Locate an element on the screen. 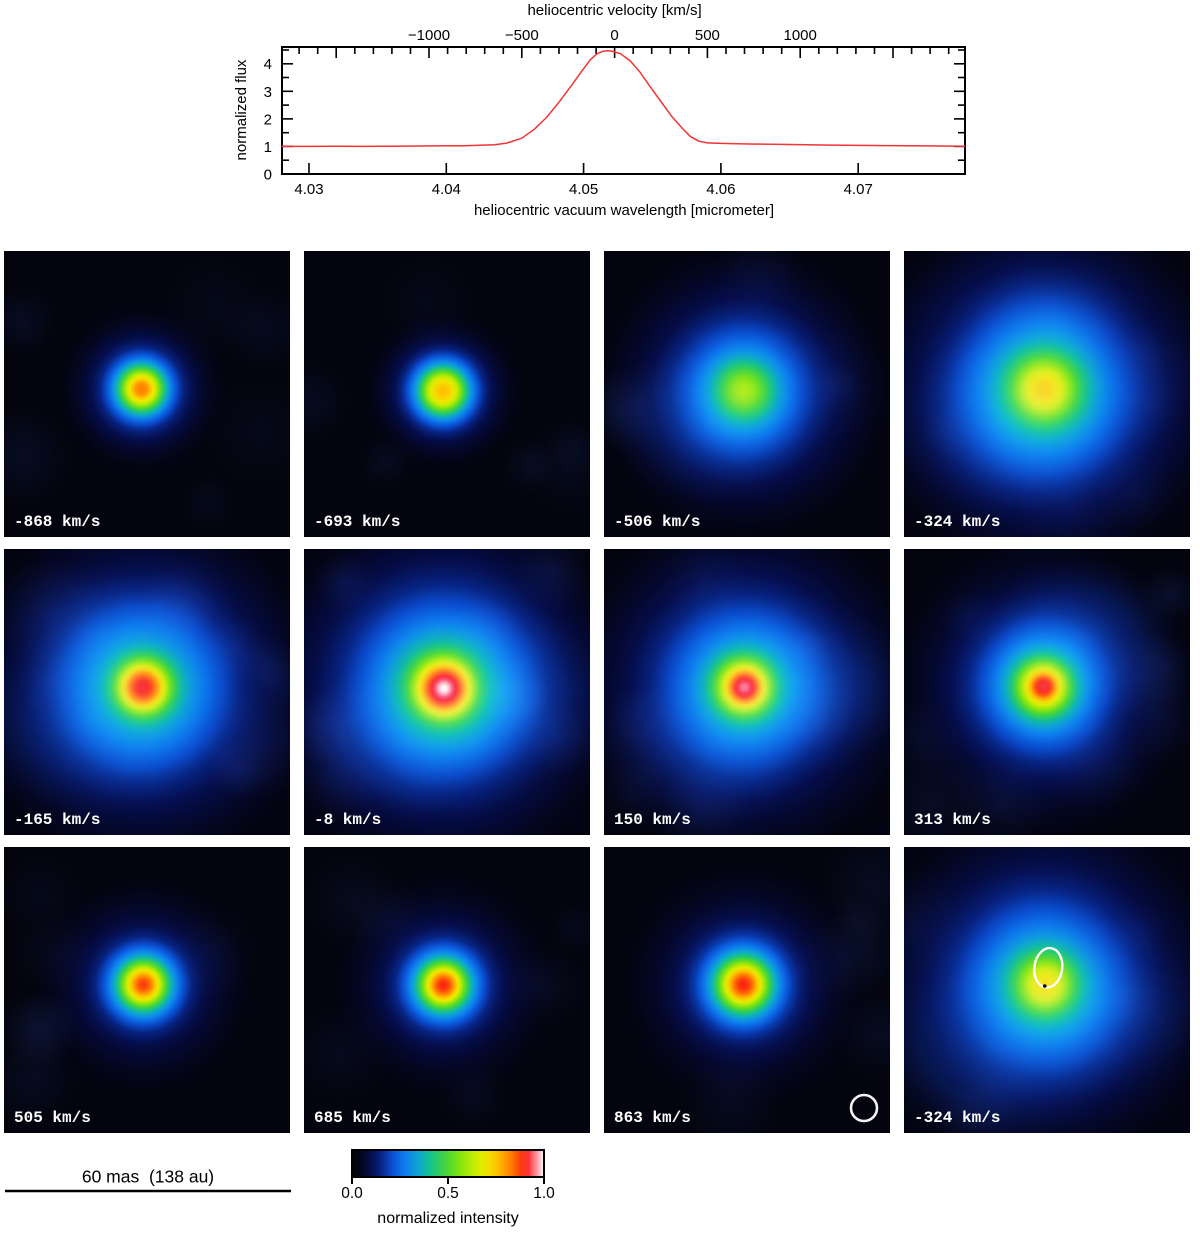 The height and width of the screenshot is (1240, 1200). svg-text: 0.5 is located at coordinates (448, 1193).